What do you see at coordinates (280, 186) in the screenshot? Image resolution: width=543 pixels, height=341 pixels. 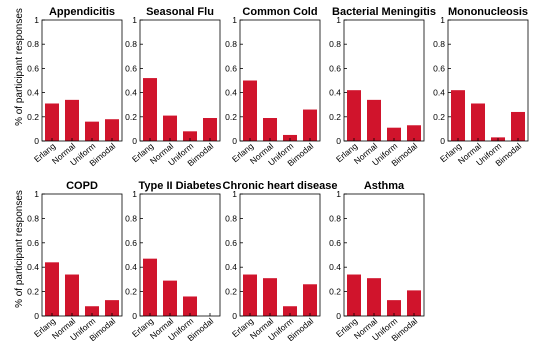 I see `panel-title: Chronic heart disease` at bounding box center [280, 186].